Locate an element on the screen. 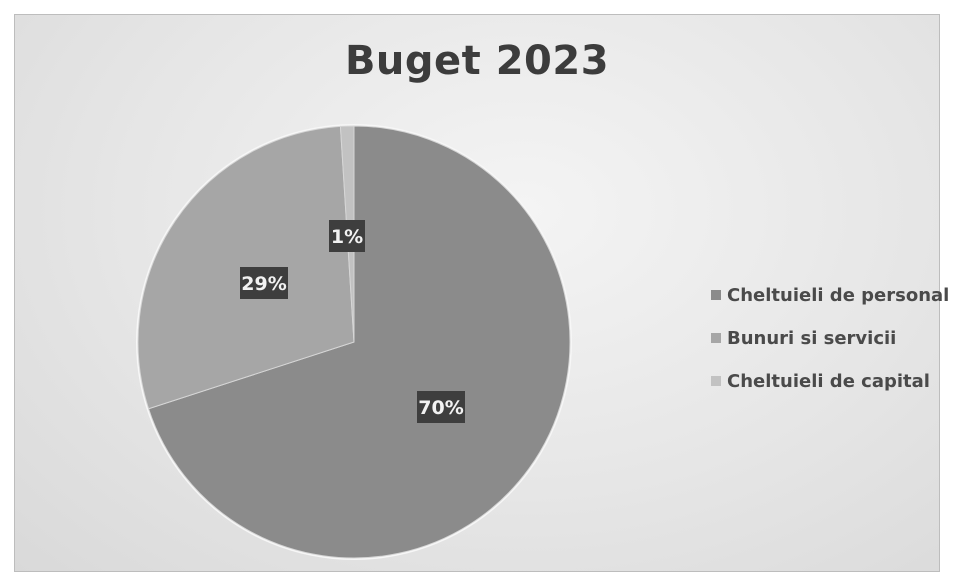  legend-item-cheltuieli-de-personal: Cheltuieli de personal is located at coordinates (830, 295).